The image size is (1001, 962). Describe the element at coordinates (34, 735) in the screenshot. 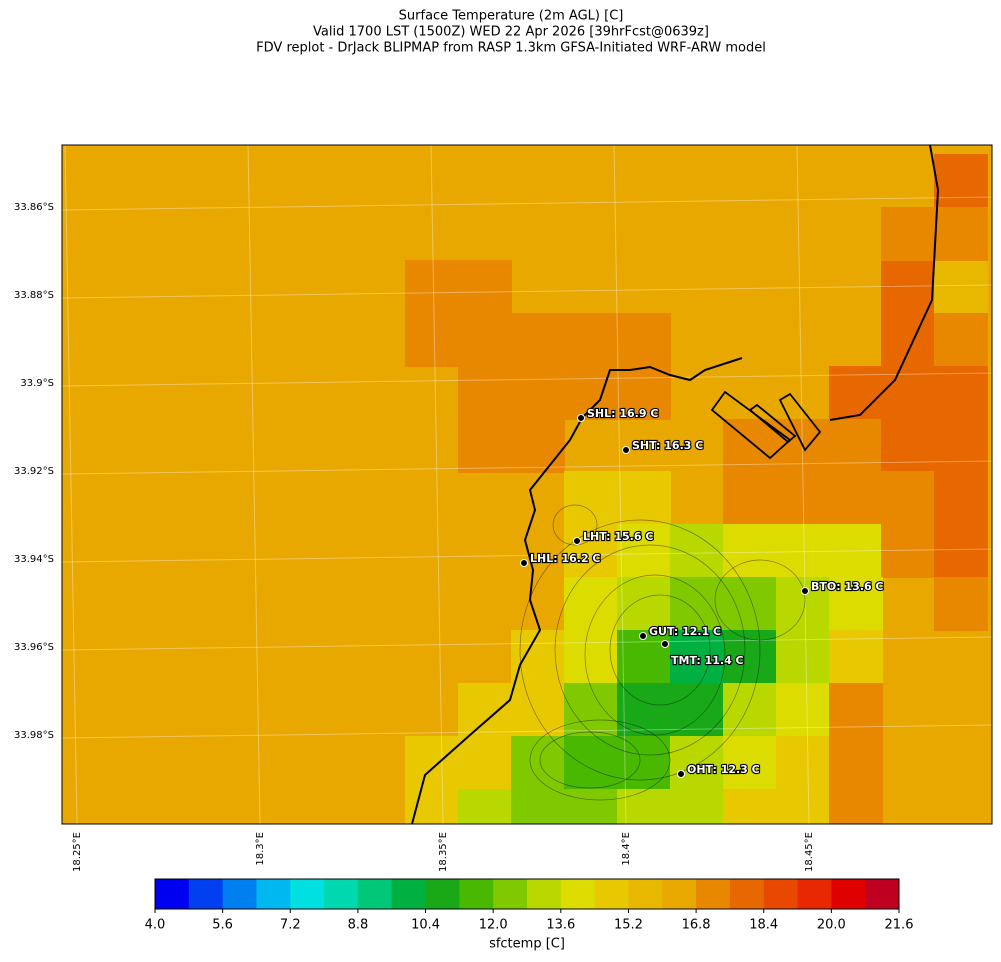

I see `lat-label: 33.98°S` at that location.